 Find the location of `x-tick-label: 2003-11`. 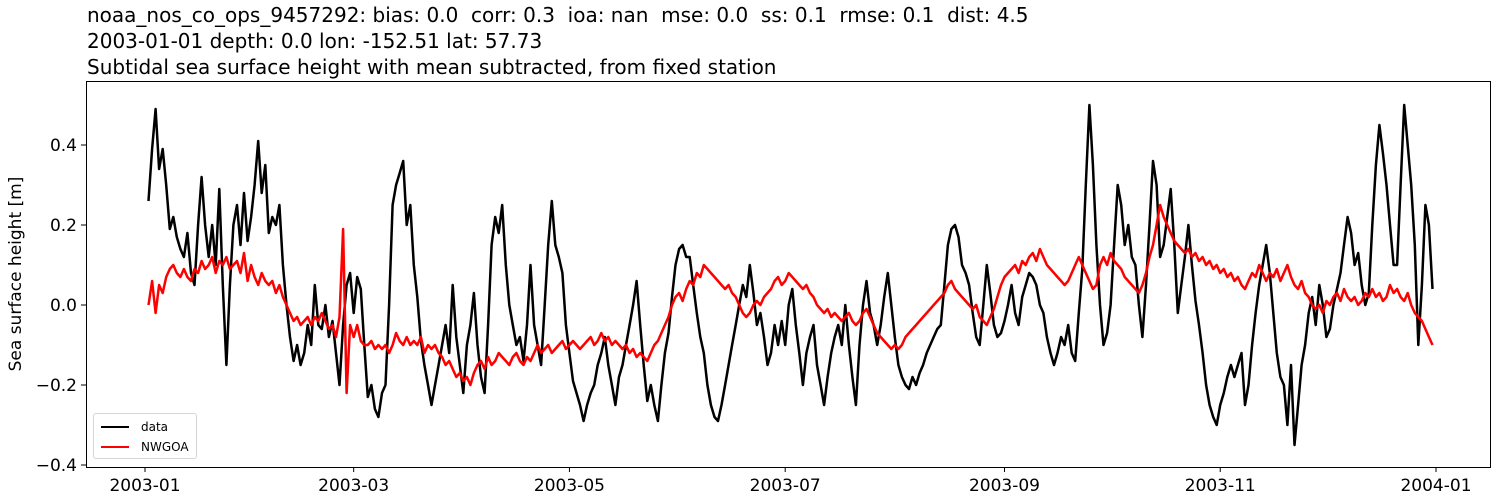

x-tick-label: 2003-11 is located at coordinates (1220, 486).